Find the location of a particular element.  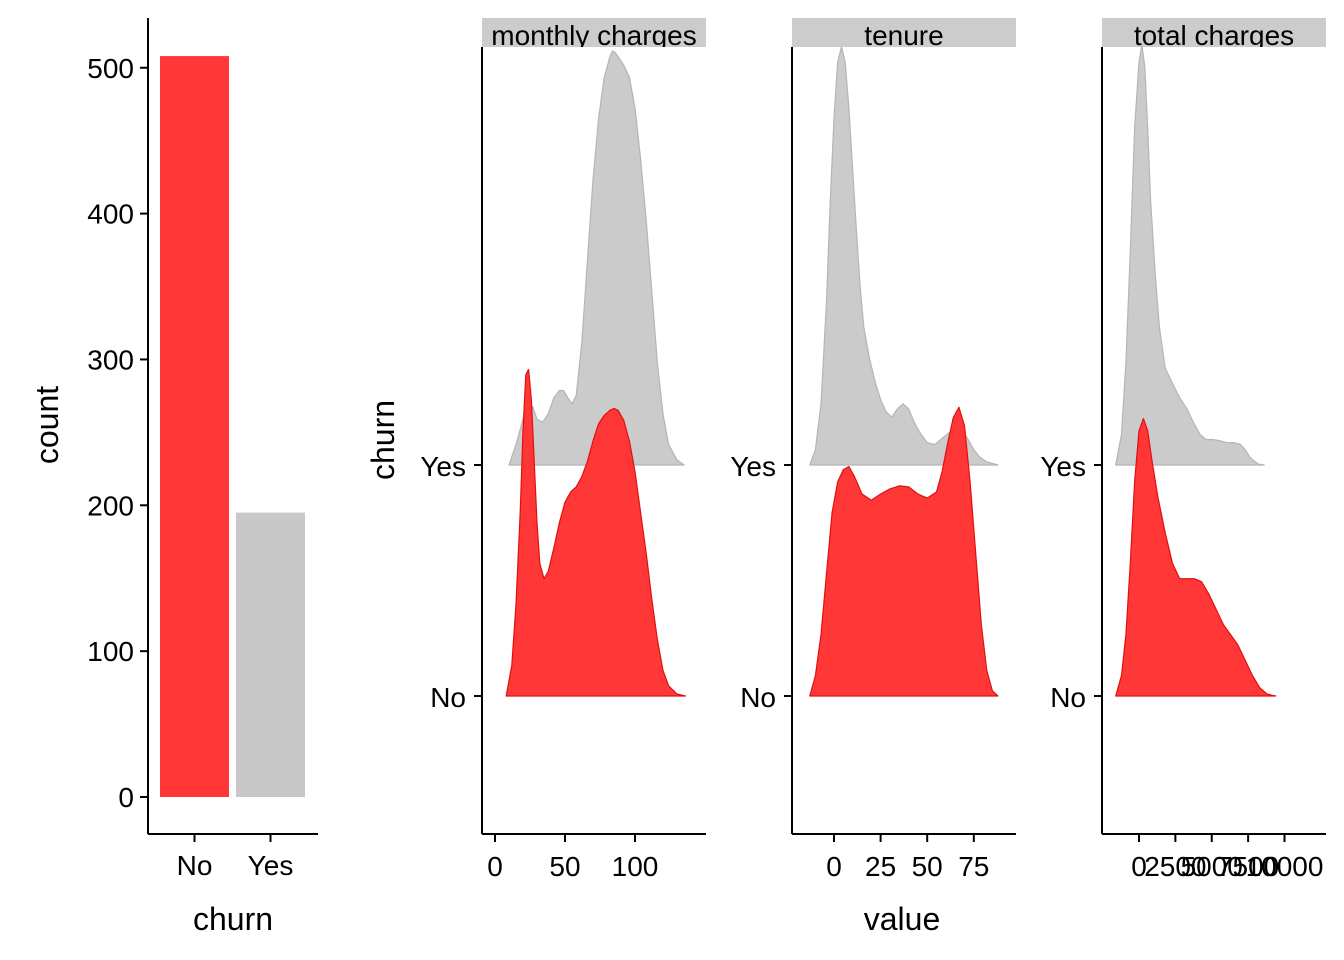

panel-x-tick-label: 25 is located at coordinates (880, 866).